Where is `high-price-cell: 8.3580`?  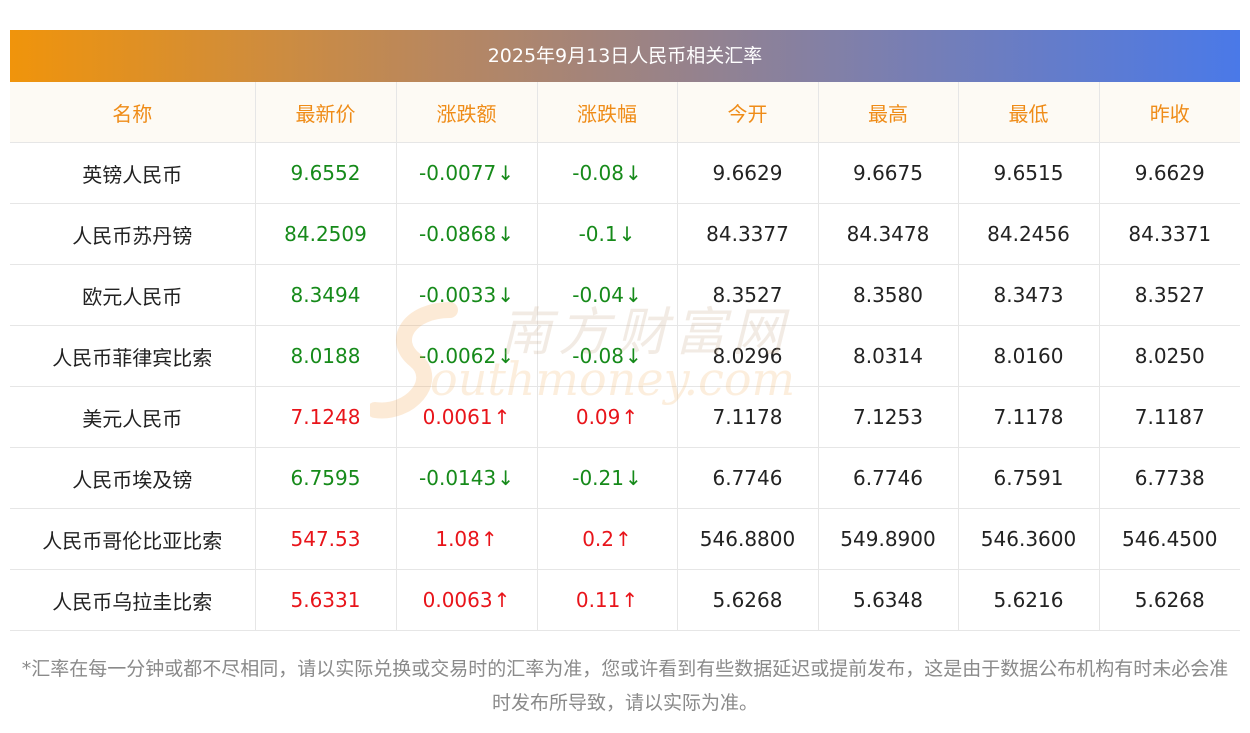 high-price-cell: 8.3580 is located at coordinates (888, 295).